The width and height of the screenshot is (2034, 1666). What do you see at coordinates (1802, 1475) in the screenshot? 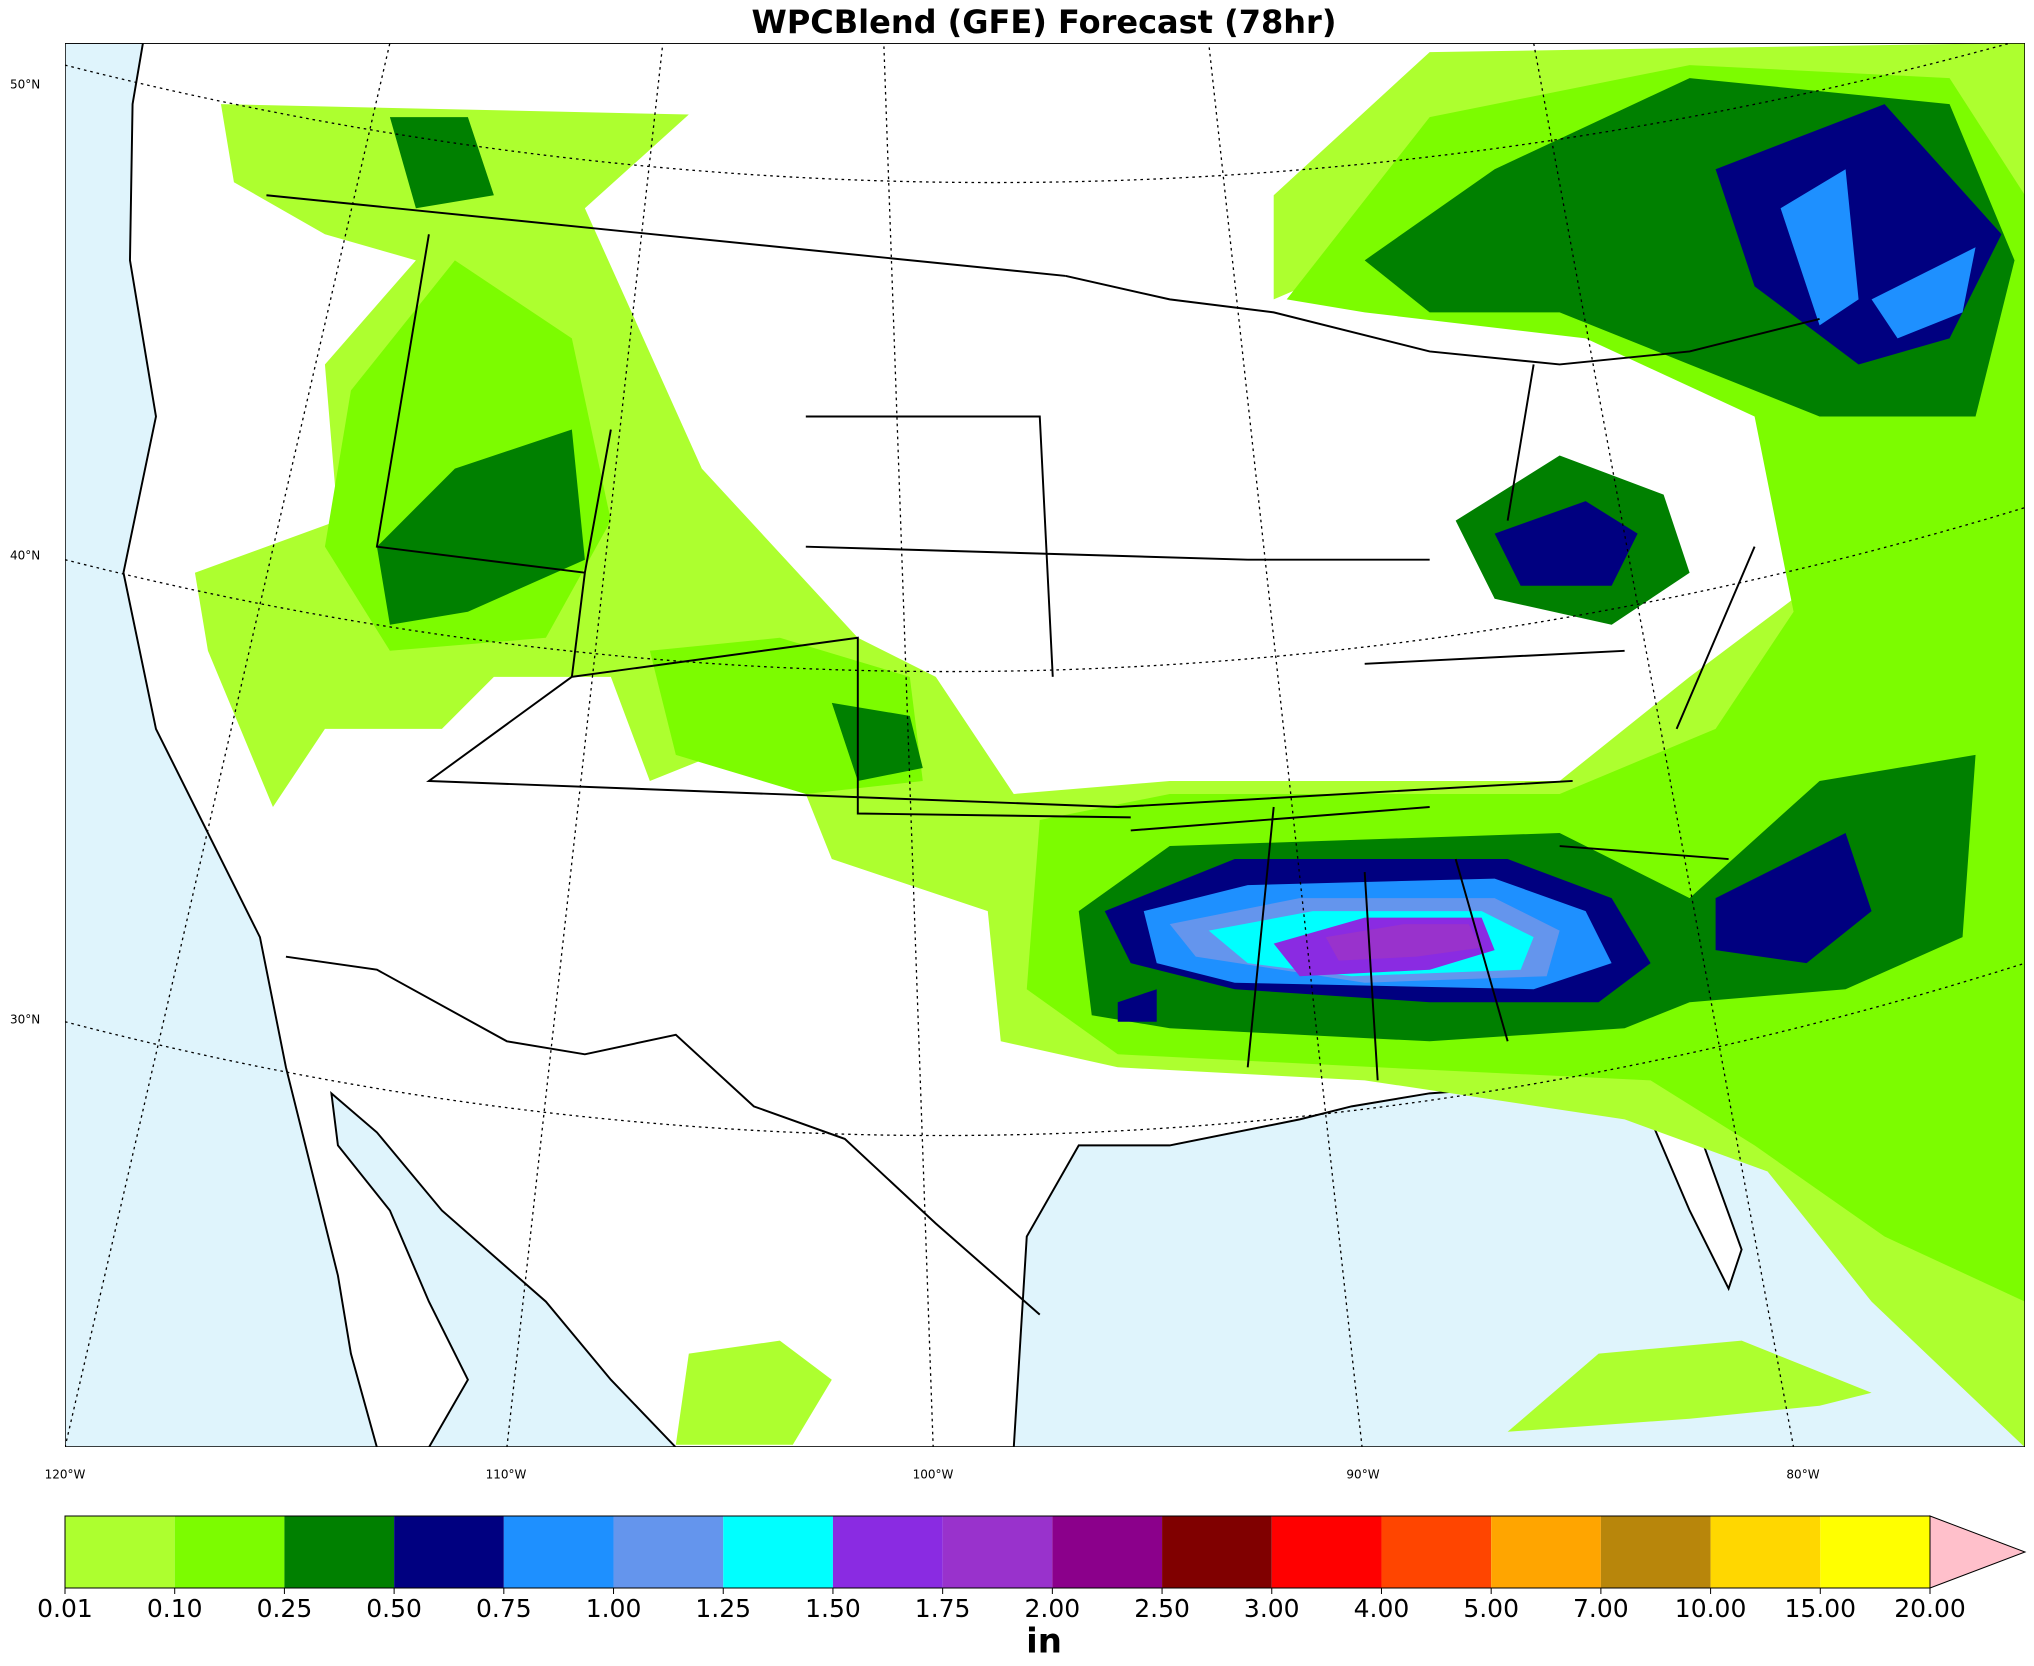
I see `lon-label: 80°W` at bounding box center [1802, 1475].